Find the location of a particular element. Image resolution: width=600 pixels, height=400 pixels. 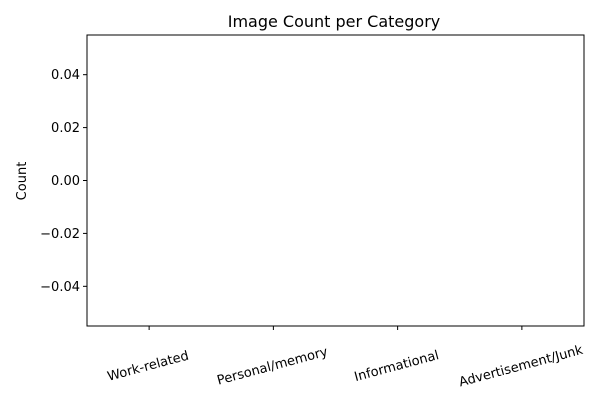

x-tick-label: Personal/memory is located at coordinates (272, 367).